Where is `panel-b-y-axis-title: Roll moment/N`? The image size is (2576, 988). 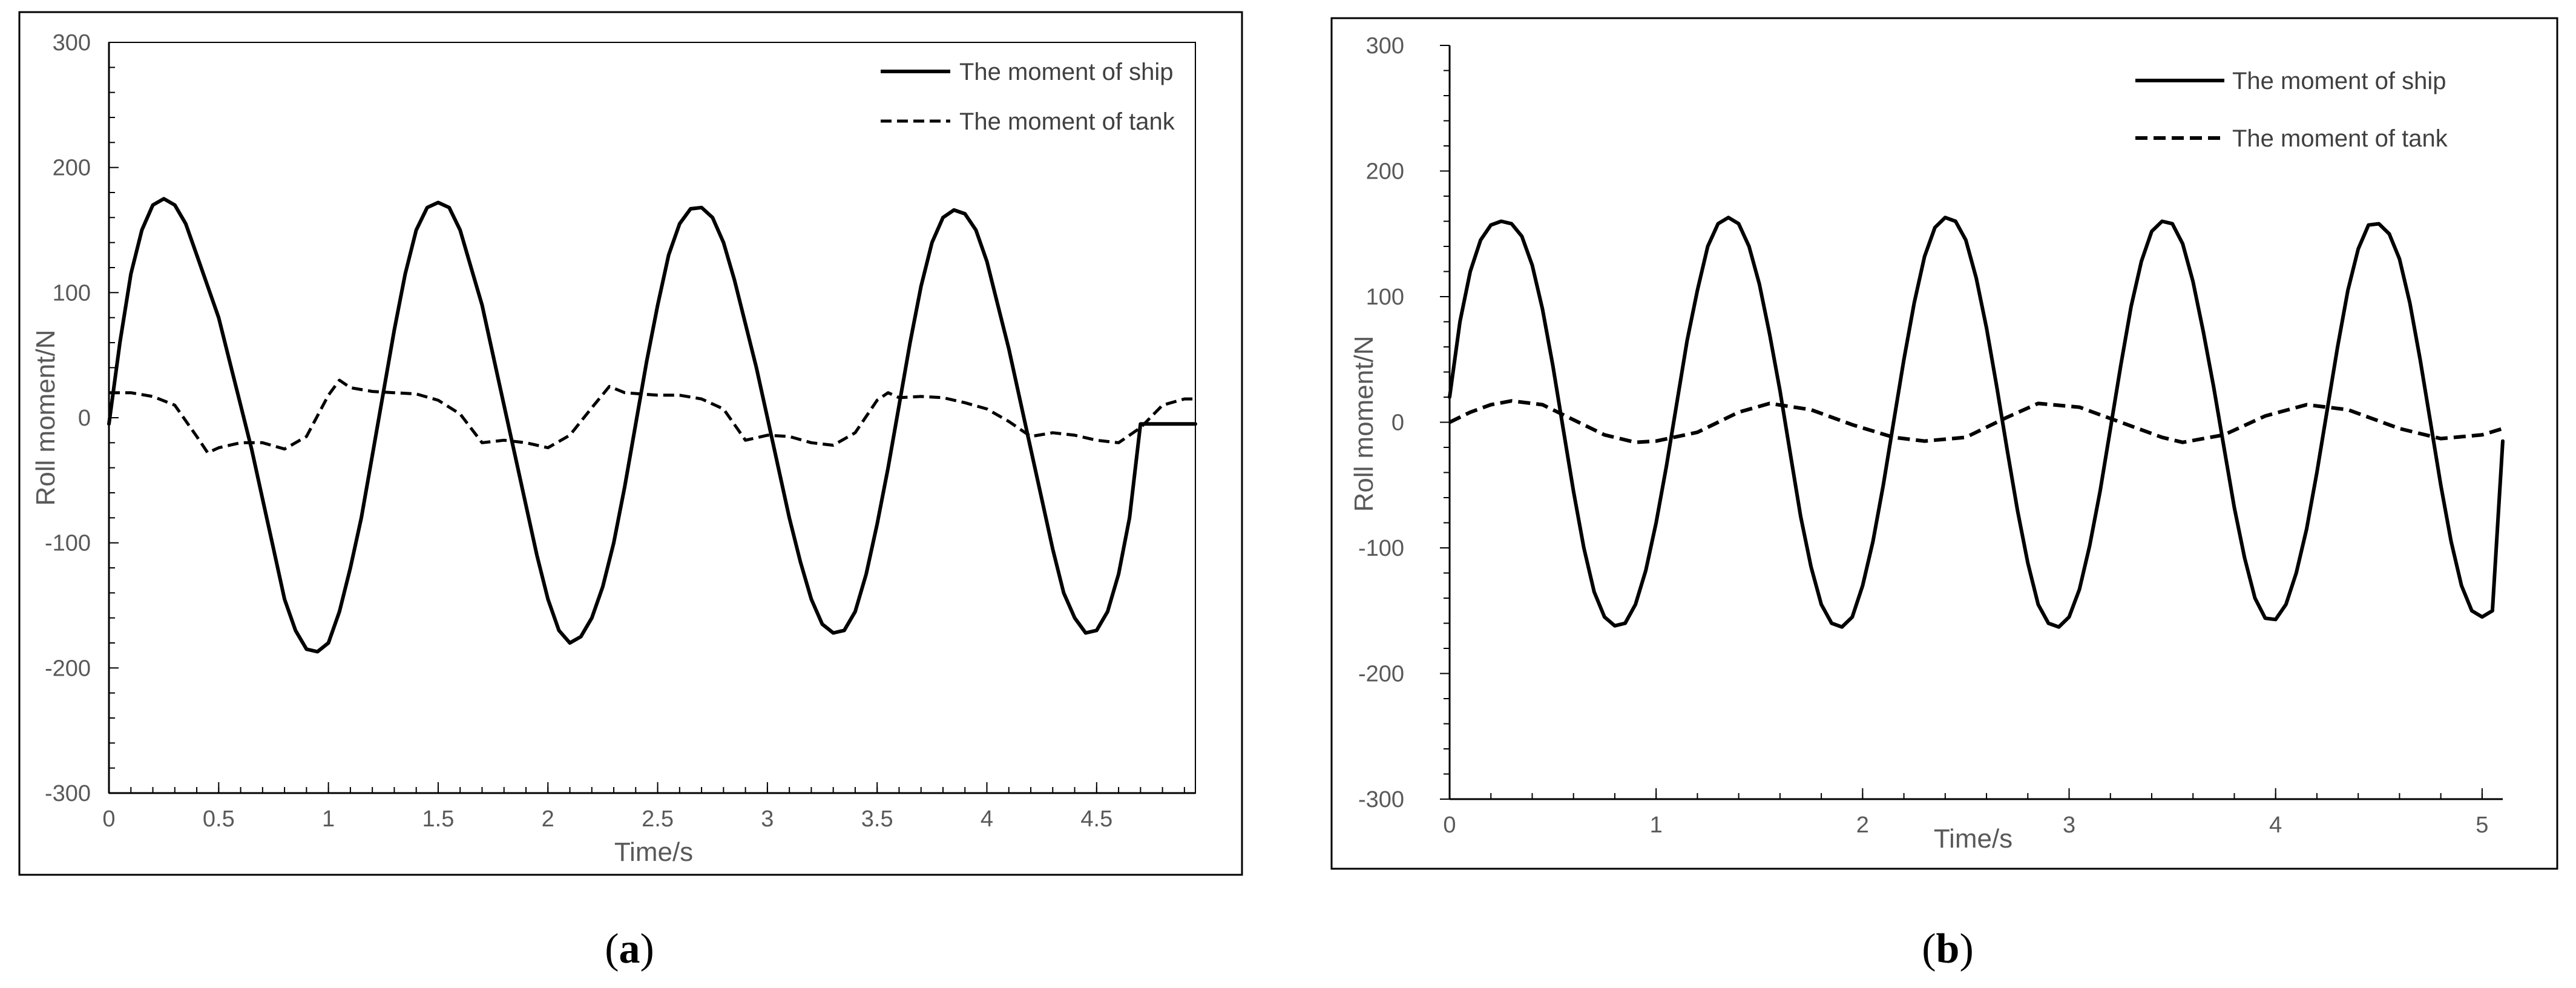
panel-b-y-axis-title: Roll moment/N is located at coordinates (1364, 424).